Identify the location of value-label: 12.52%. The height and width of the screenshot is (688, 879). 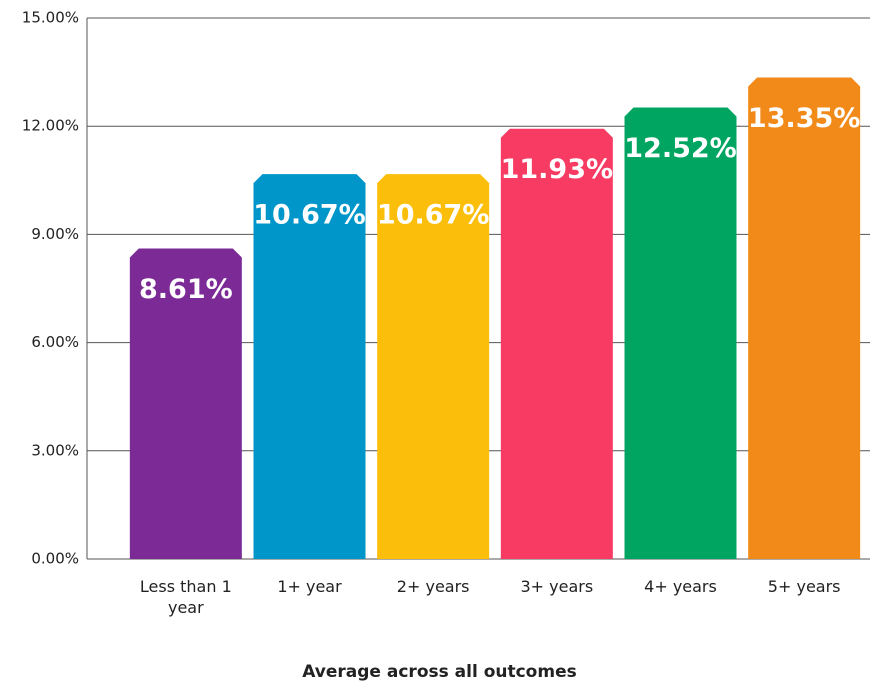
(680, 148).